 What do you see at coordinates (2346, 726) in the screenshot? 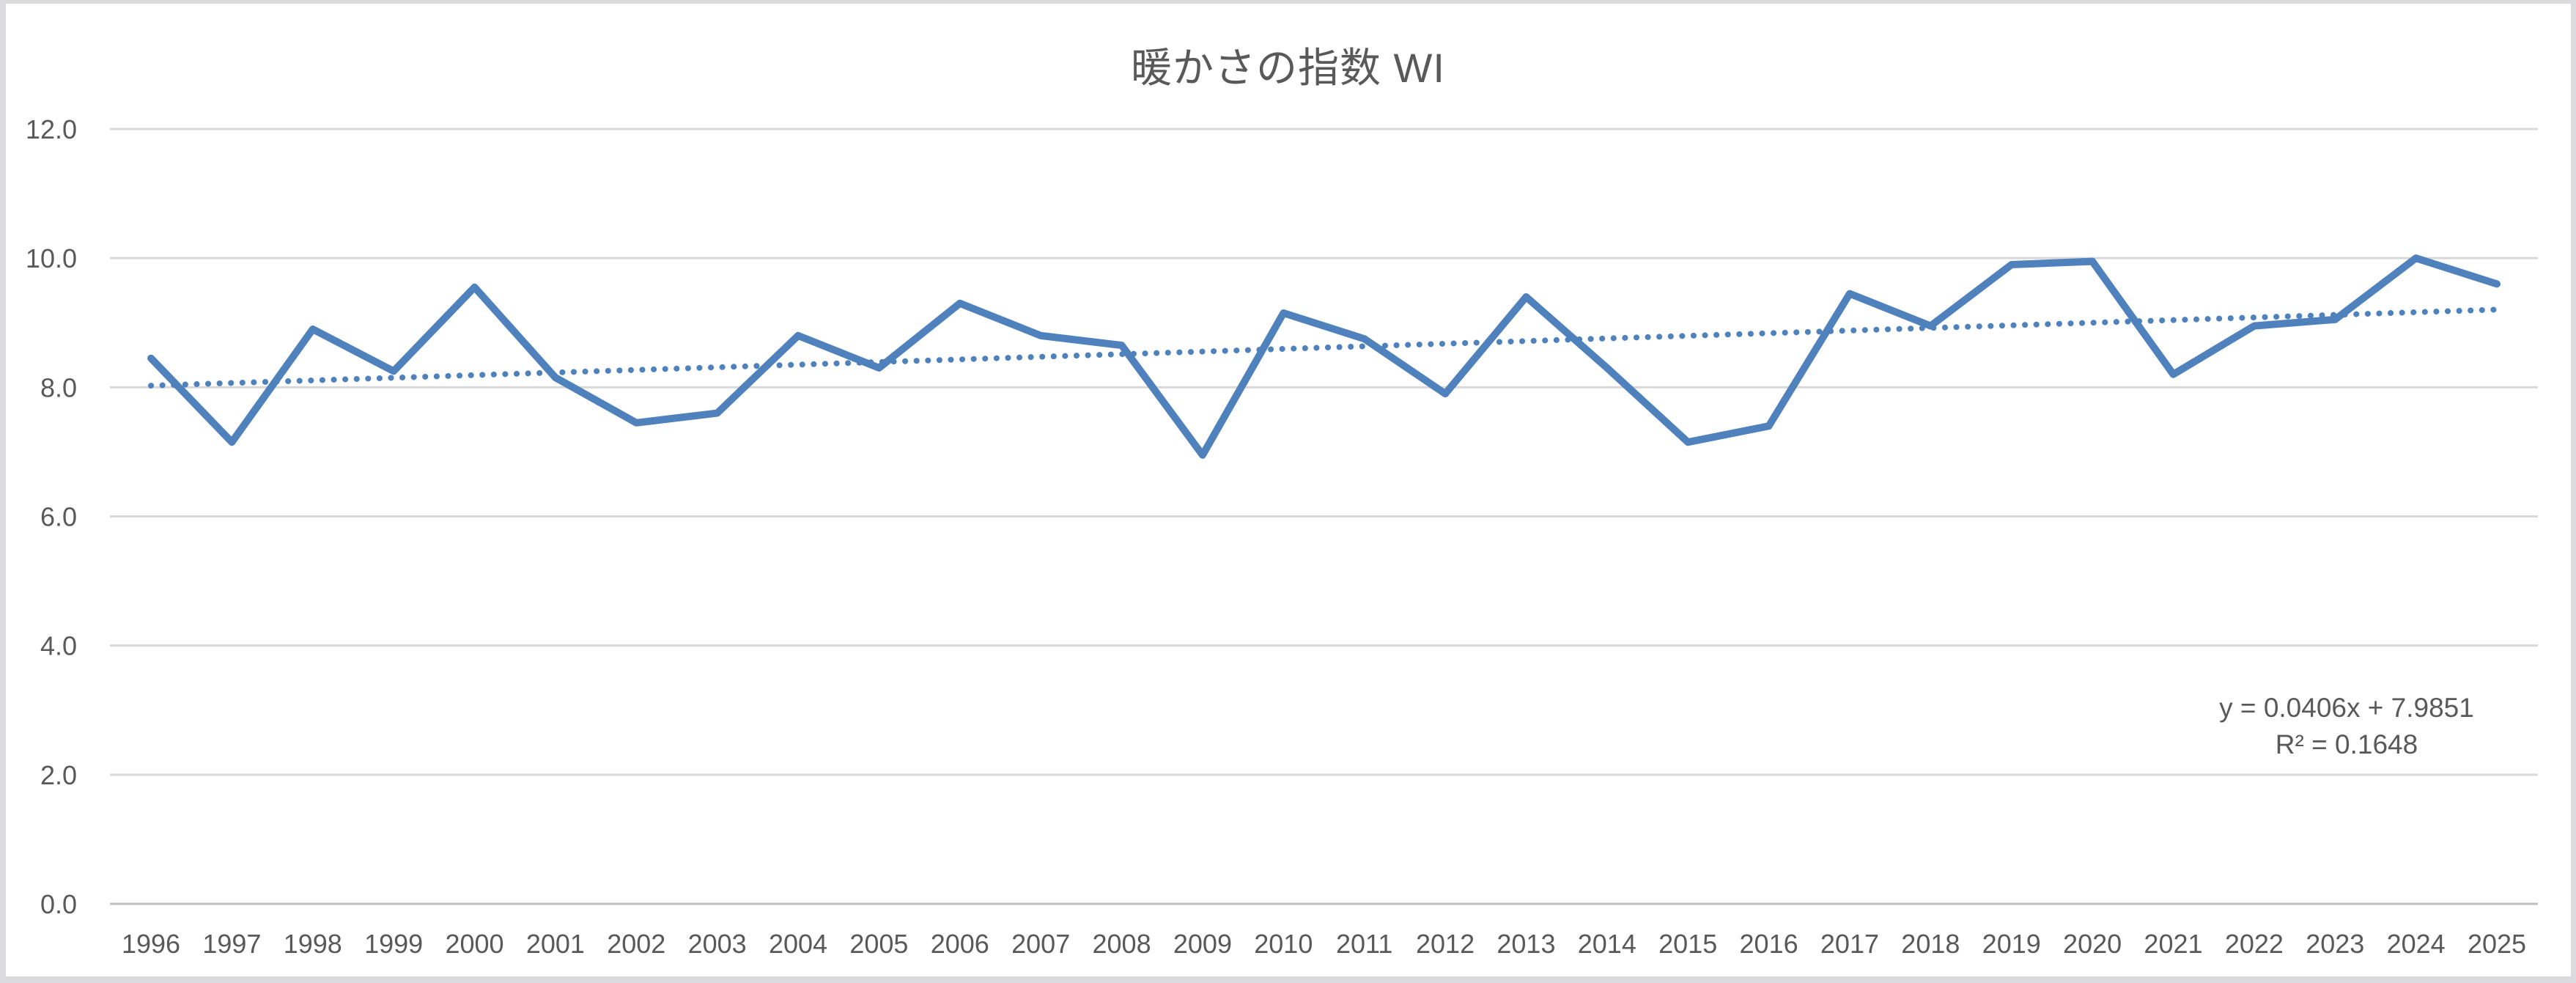
I see `trendline-equation-block: y = 0.0406x + 7.9851 R² = 0.1648` at bounding box center [2346, 726].